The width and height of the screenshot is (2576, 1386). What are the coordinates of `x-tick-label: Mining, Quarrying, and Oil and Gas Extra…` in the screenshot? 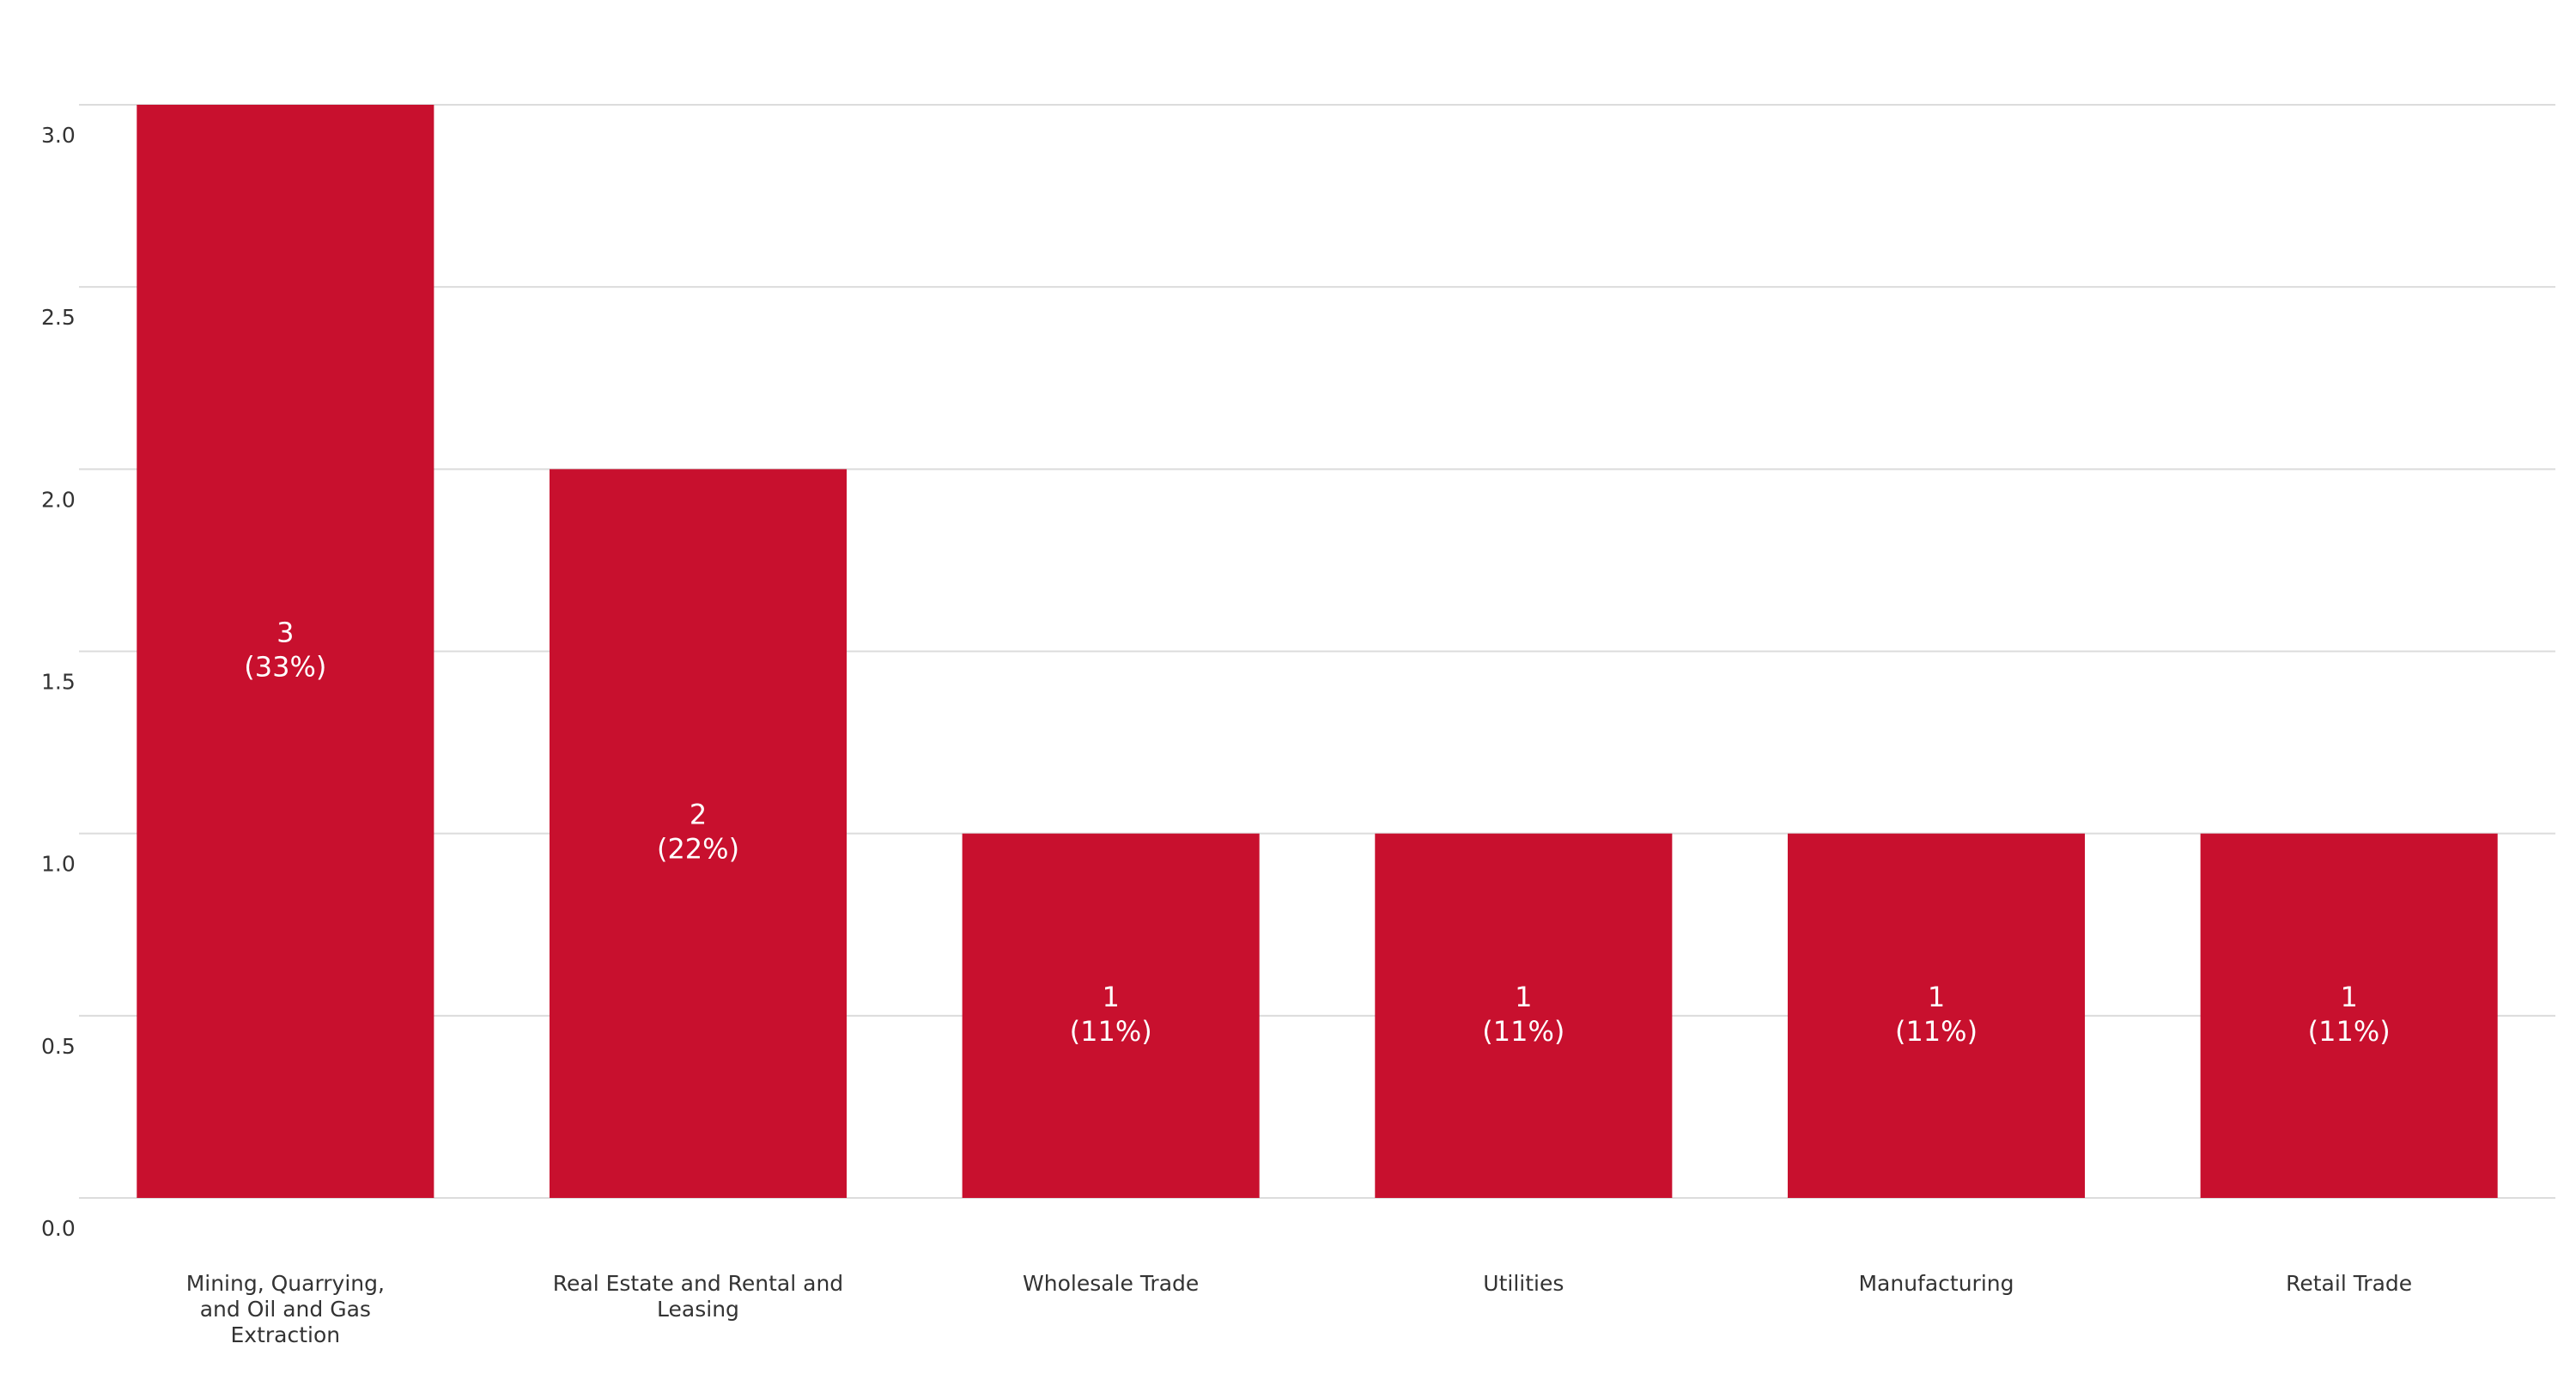 It's located at (285, 1309).